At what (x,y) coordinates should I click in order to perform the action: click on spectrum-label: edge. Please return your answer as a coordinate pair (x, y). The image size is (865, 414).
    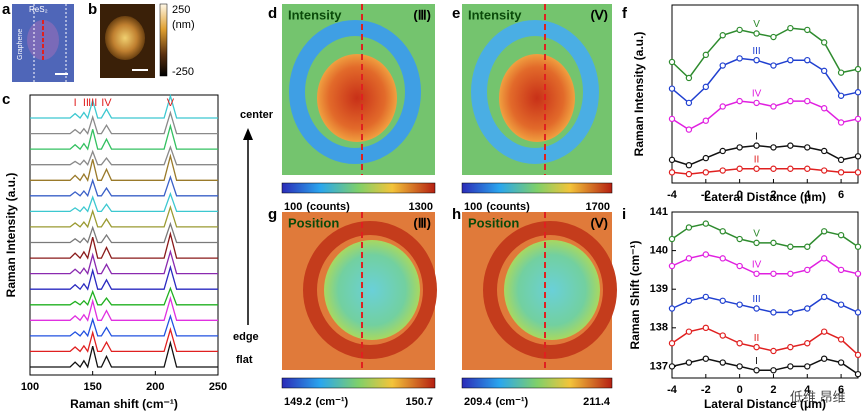
    Looking at the image, I should click on (246, 337).